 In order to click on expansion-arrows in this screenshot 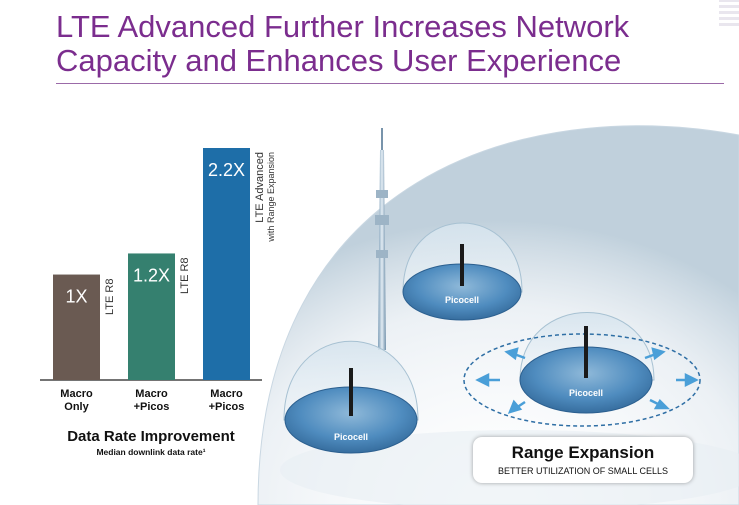, I will do `click(587, 380)`.